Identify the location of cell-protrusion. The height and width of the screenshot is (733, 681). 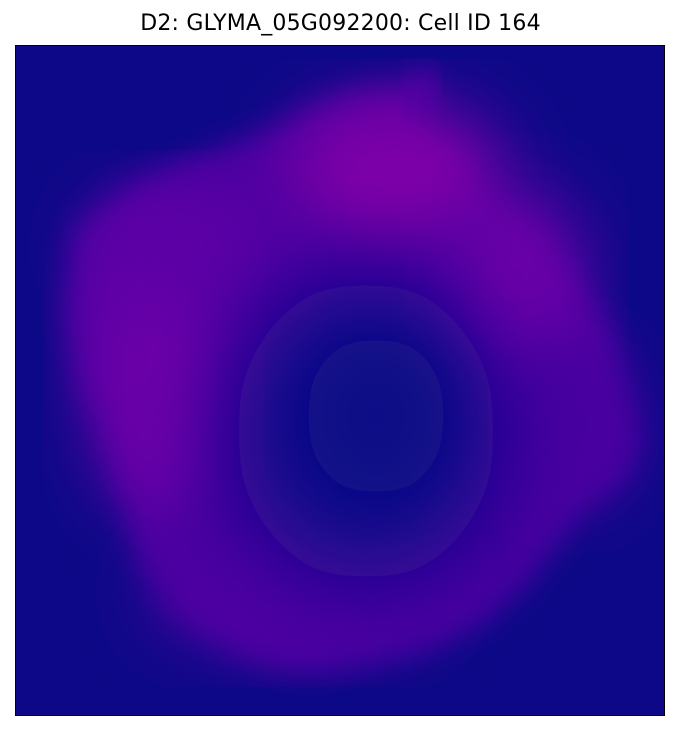
(422, 92).